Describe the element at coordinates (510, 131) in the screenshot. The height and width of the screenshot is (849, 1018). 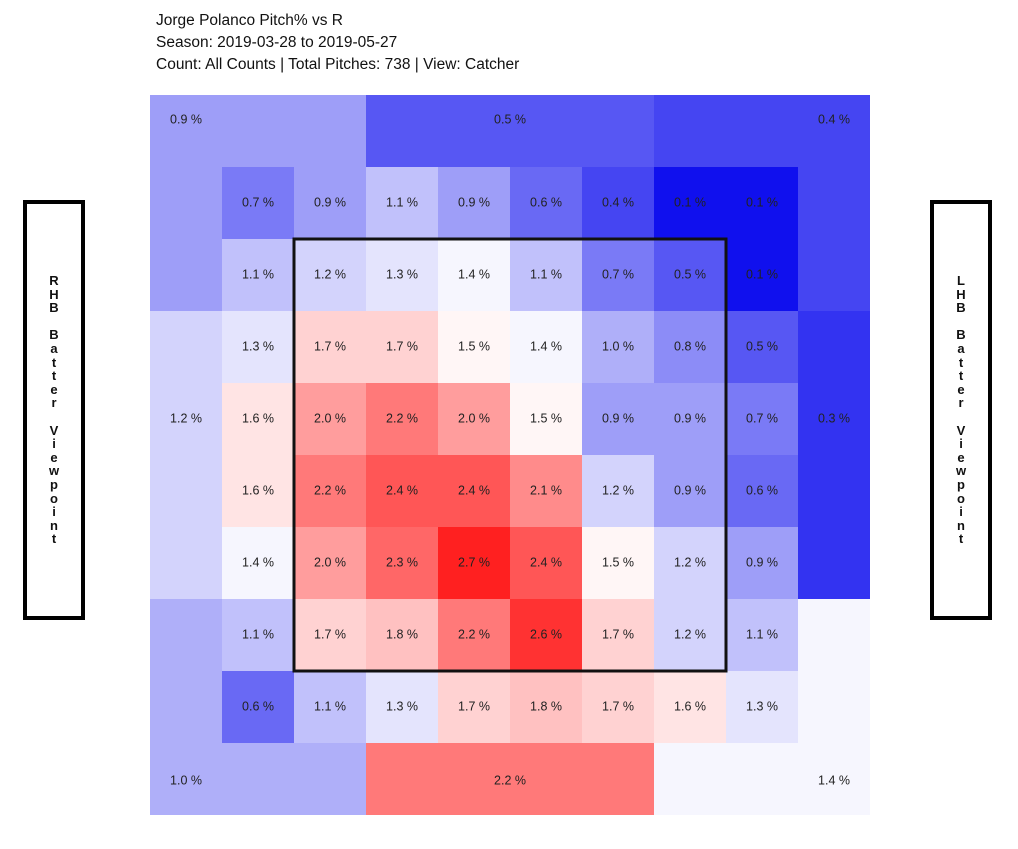
I see `outer-top-middle-region` at that location.